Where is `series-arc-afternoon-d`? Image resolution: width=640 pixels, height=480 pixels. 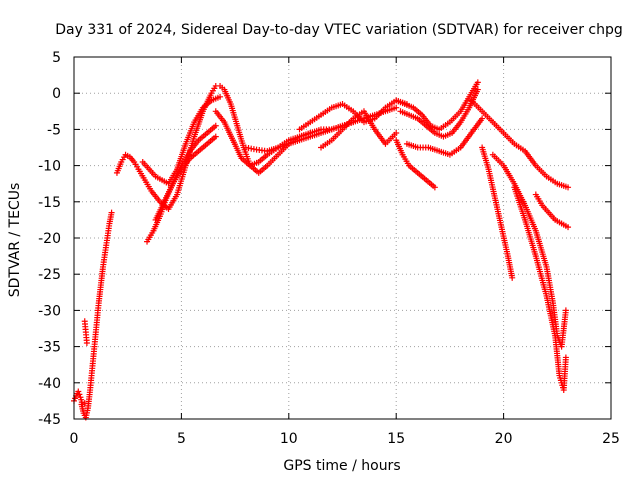 series-arc-afternoon-d is located at coordinates (444, 136).